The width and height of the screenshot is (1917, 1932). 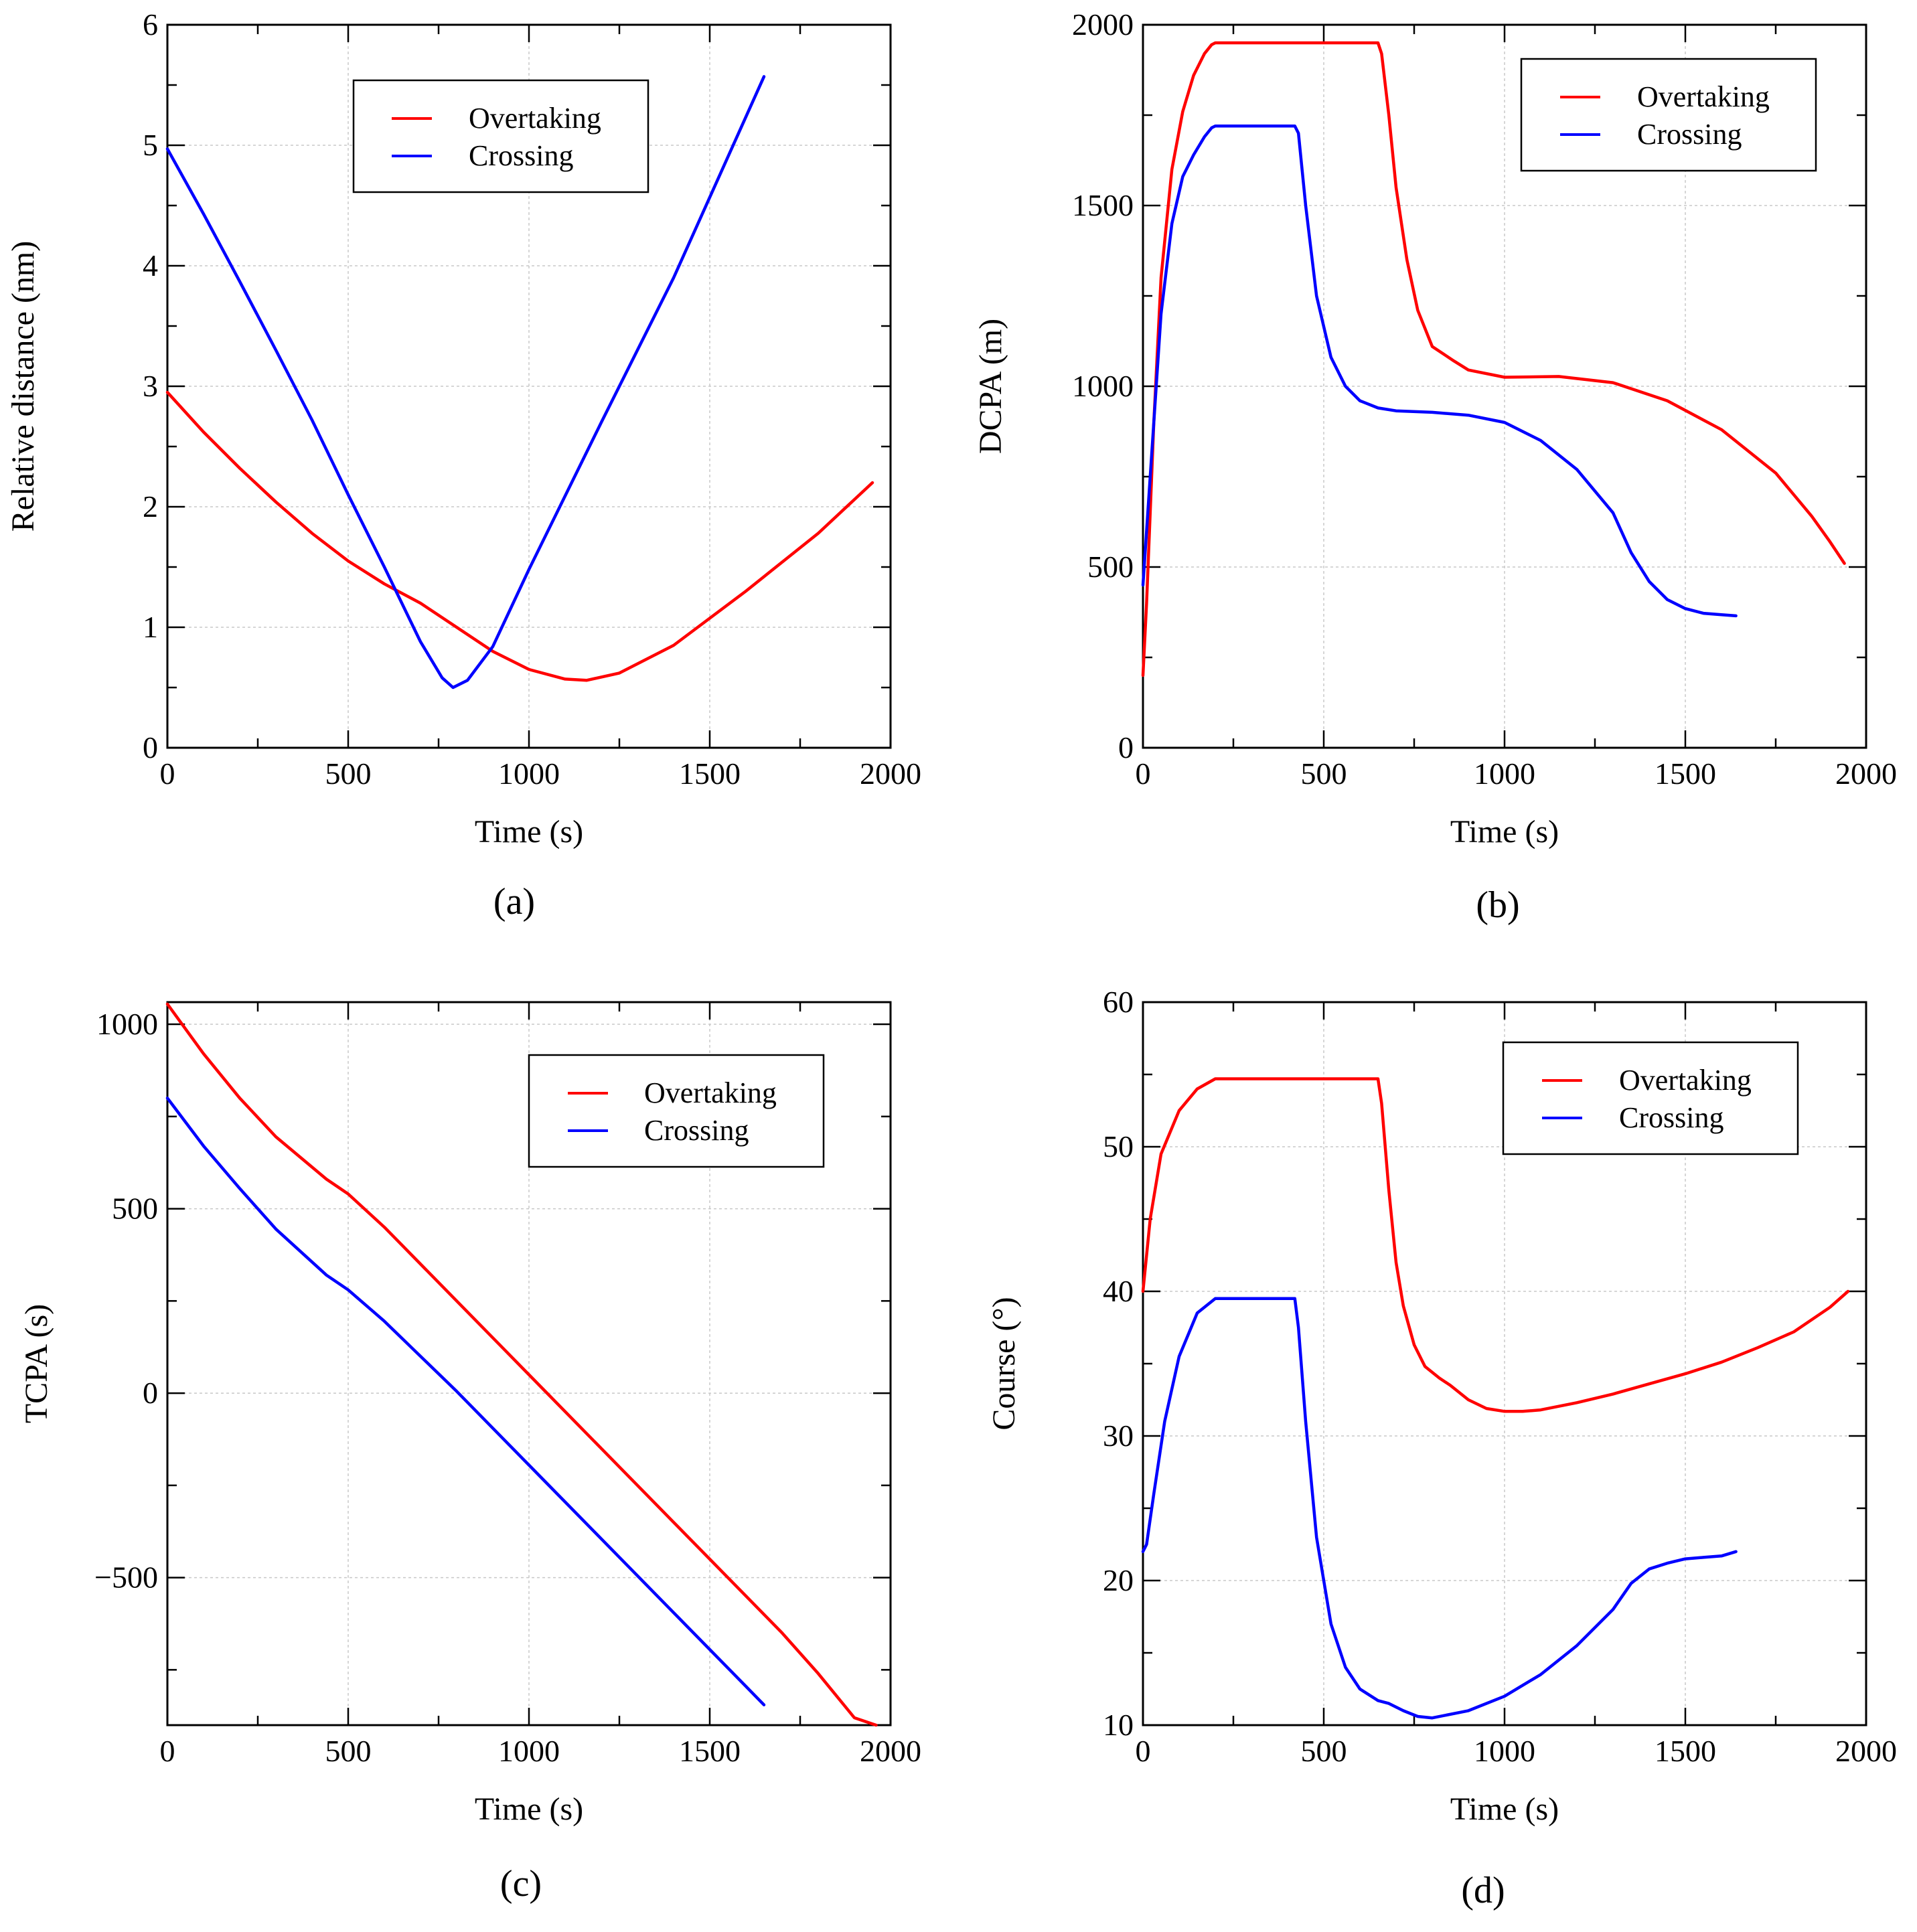 I want to click on y-tick-label: 6, so click(x=150, y=25).